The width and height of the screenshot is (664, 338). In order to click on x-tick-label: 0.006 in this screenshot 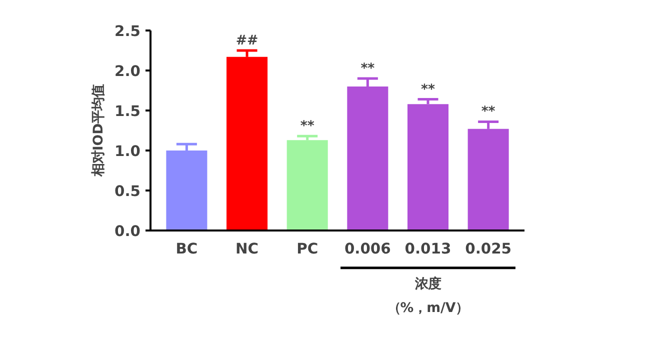, I will do `click(367, 249)`.